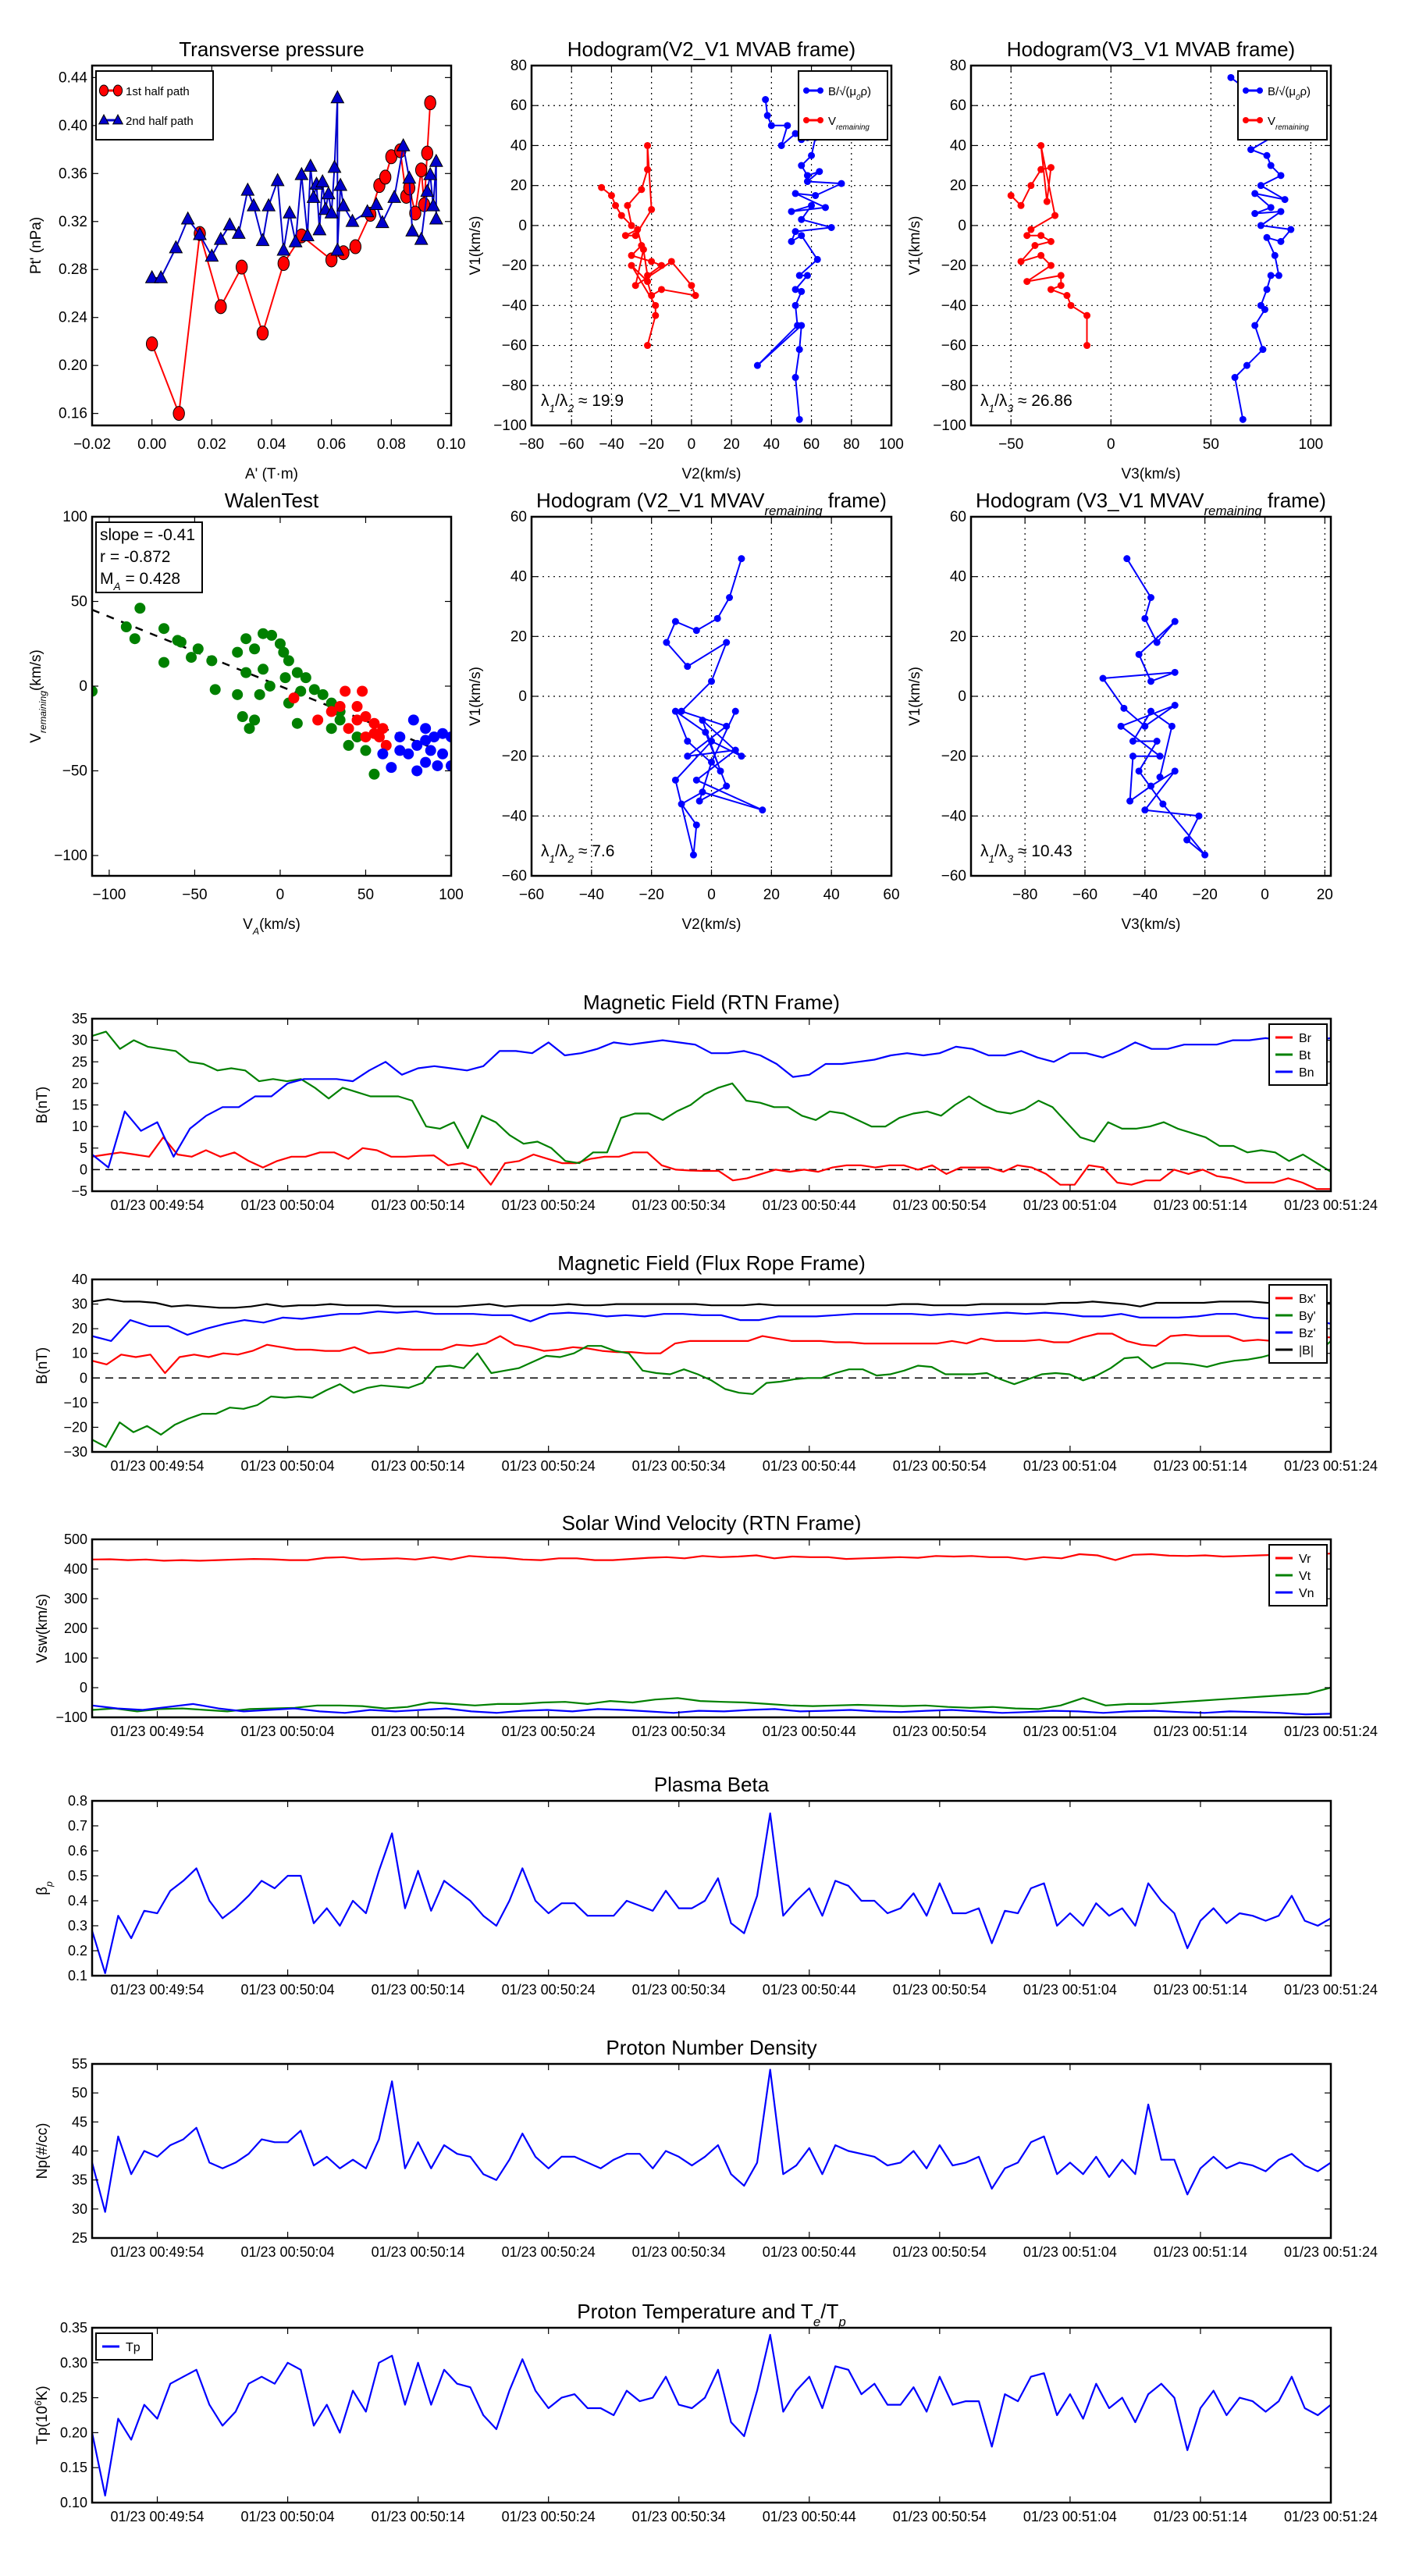 Image resolution: width=1405 pixels, height=2576 pixels. What do you see at coordinates (288, 1990) in the screenshot?
I see `x-tick-label: 01/23 00:50:04` at bounding box center [288, 1990].